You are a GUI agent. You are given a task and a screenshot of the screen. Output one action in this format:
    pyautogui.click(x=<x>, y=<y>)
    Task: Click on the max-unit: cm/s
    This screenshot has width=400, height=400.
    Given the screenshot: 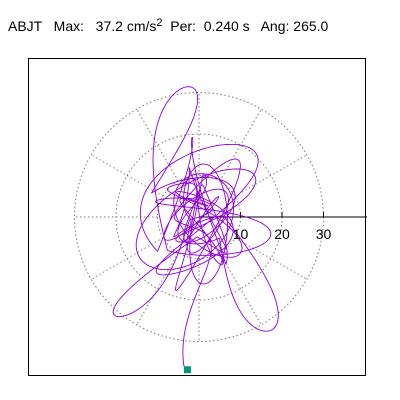 What is the action you would take?
    pyautogui.click(x=141, y=26)
    